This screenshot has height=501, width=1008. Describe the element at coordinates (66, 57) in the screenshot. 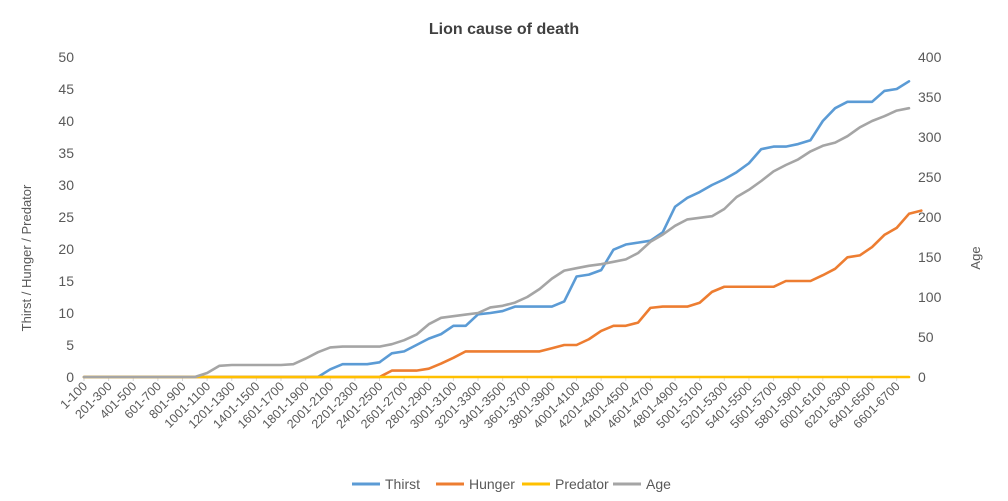

I see `y-tick-label: 50` at that location.